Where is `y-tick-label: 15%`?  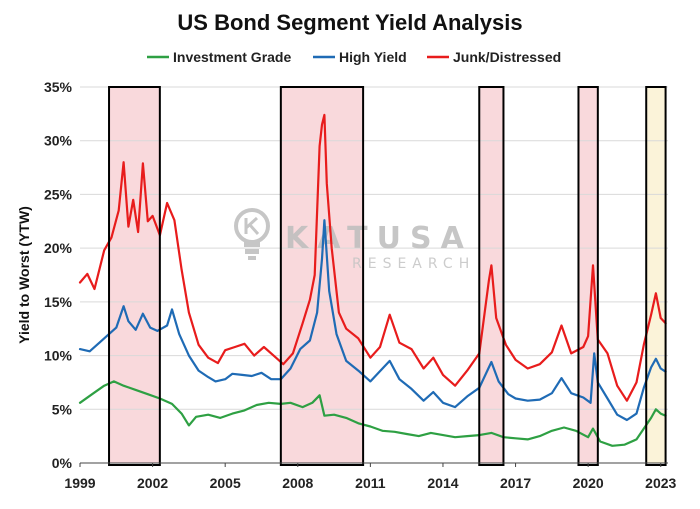 y-tick-label: 15% is located at coordinates (58, 302).